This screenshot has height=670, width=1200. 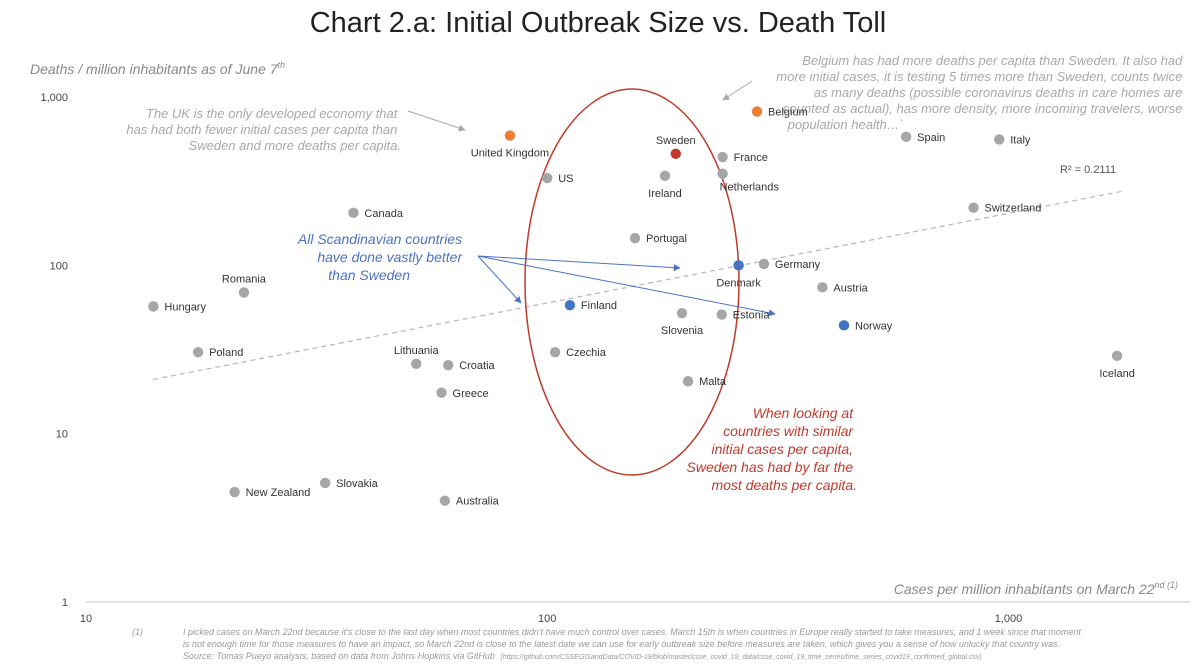 I want to click on point-ireland, so click(x=665, y=176).